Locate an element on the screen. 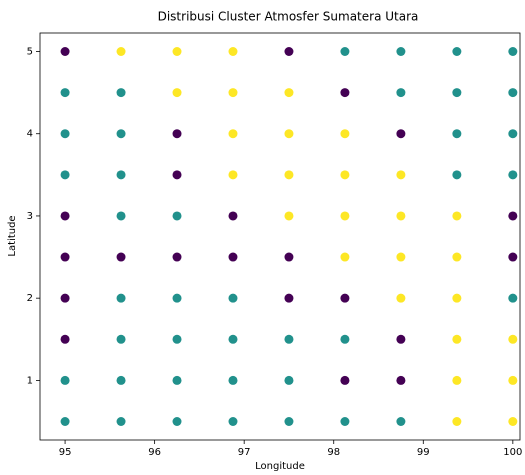 This screenshot has height=475, width=525. x-tick-label: 96 is located at coordinates (154, 452).